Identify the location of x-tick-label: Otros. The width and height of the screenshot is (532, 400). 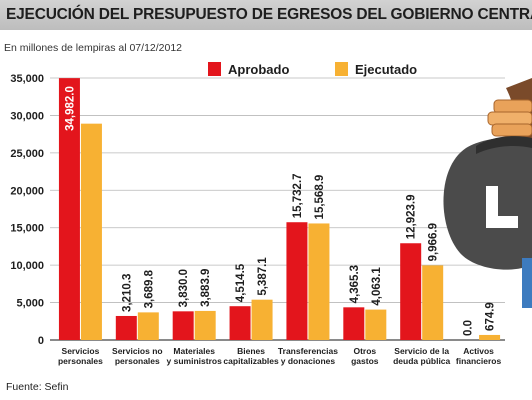
(364, 351).